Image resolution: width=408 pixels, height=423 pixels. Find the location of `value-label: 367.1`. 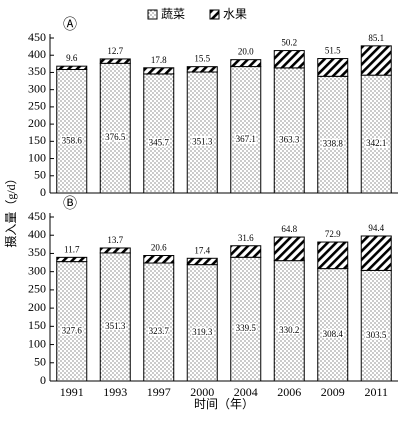

value-label: 367.1 is located at coordinates (246, 139).